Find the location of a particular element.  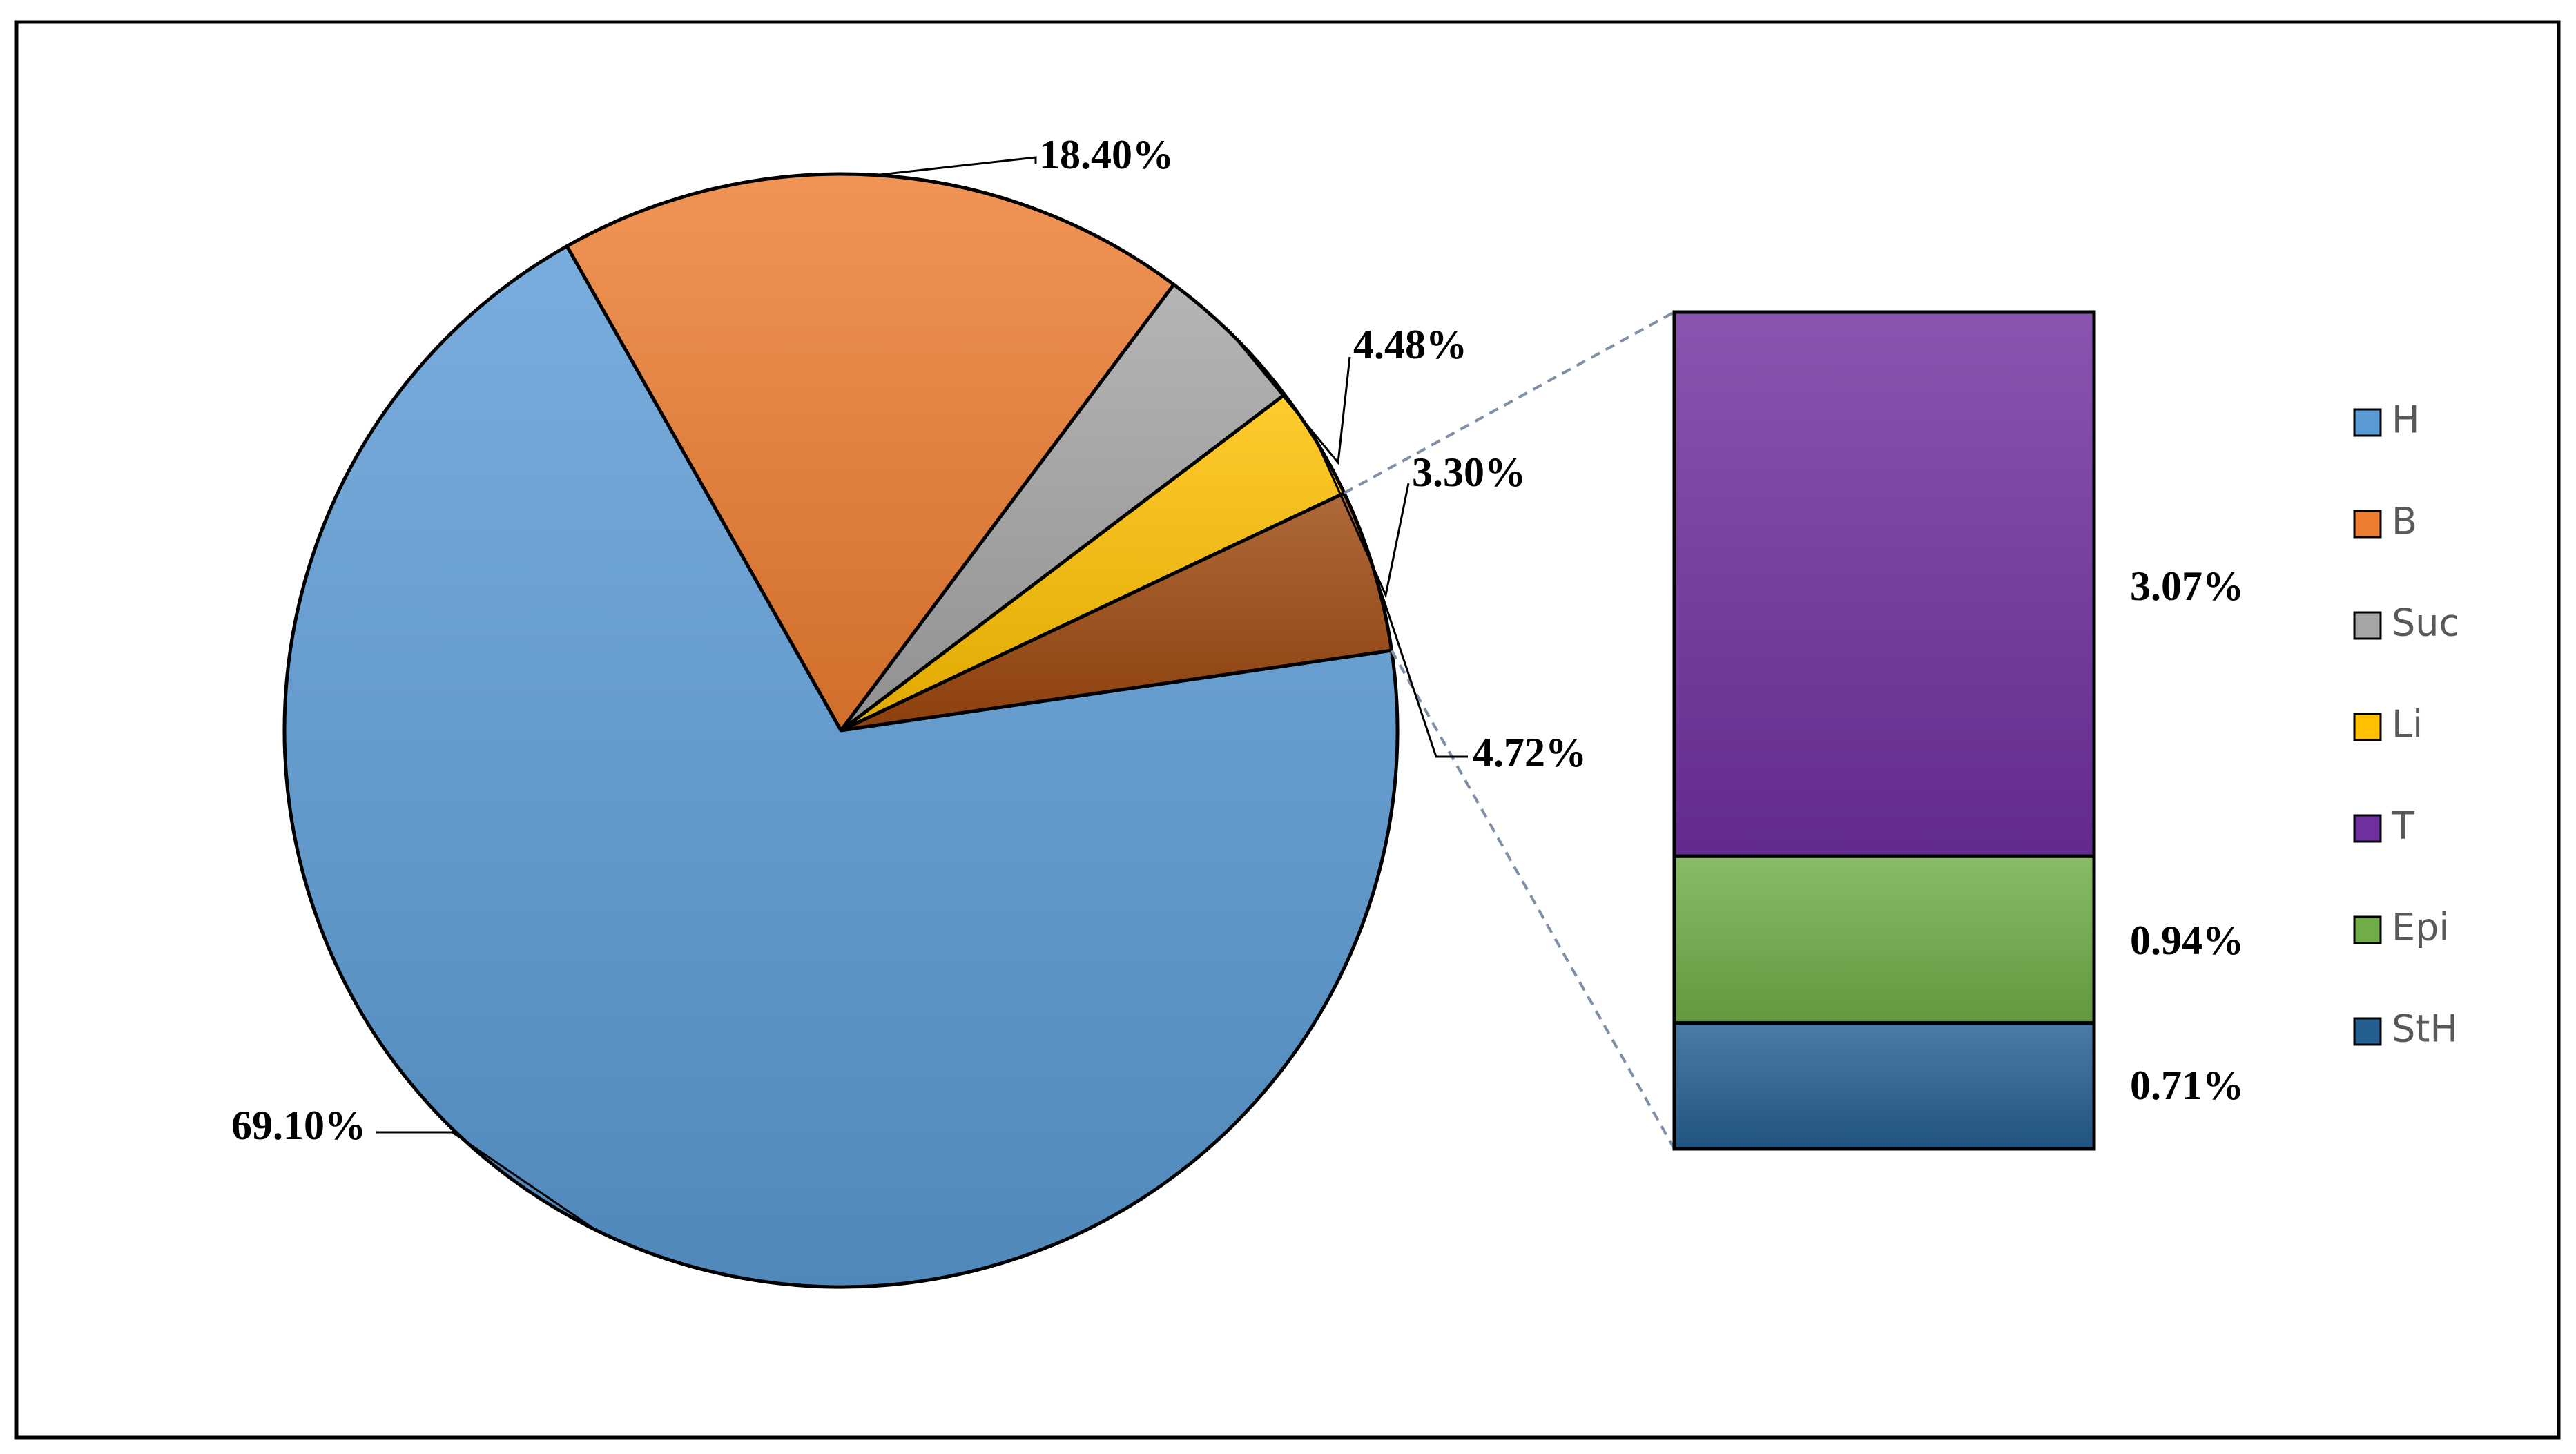

legend: H B Suc Li T Epi StH is located at coordinates (2406, 724).